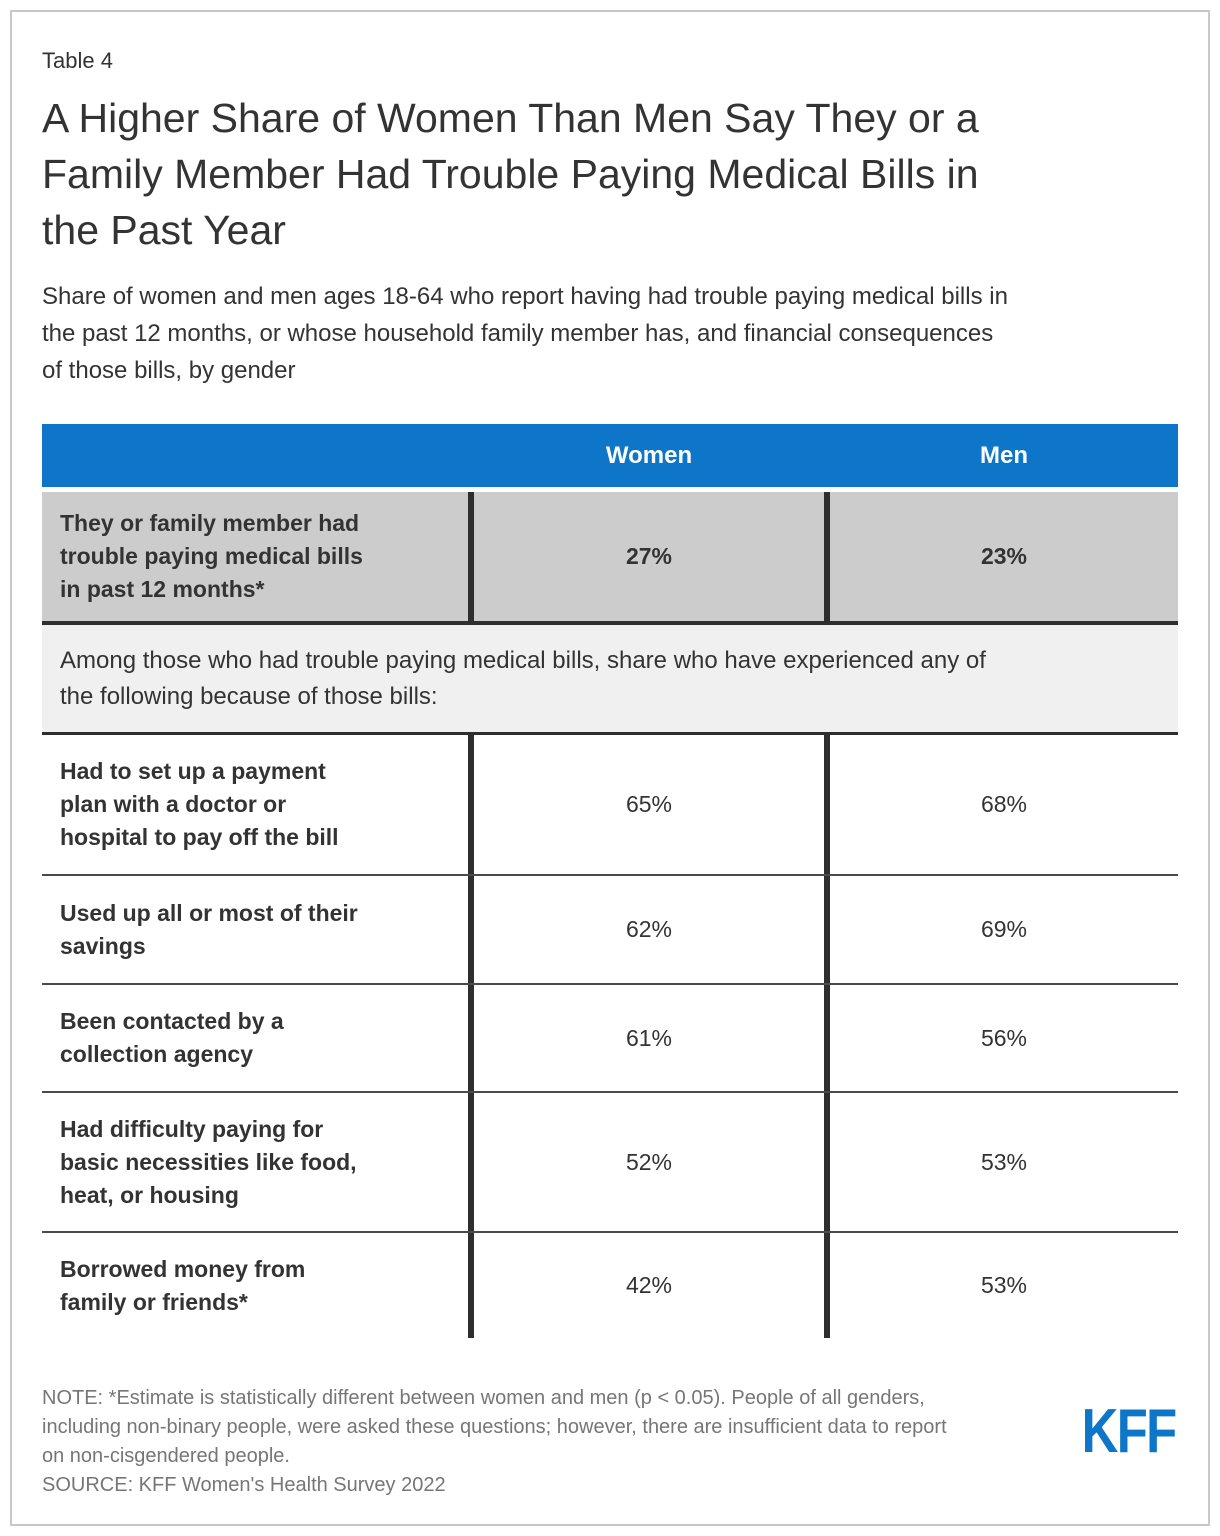 The width and height of the screenshot is (1220, 1536). I want to click on row-label: Been contacted by a collection agency, so click(172, 1037).